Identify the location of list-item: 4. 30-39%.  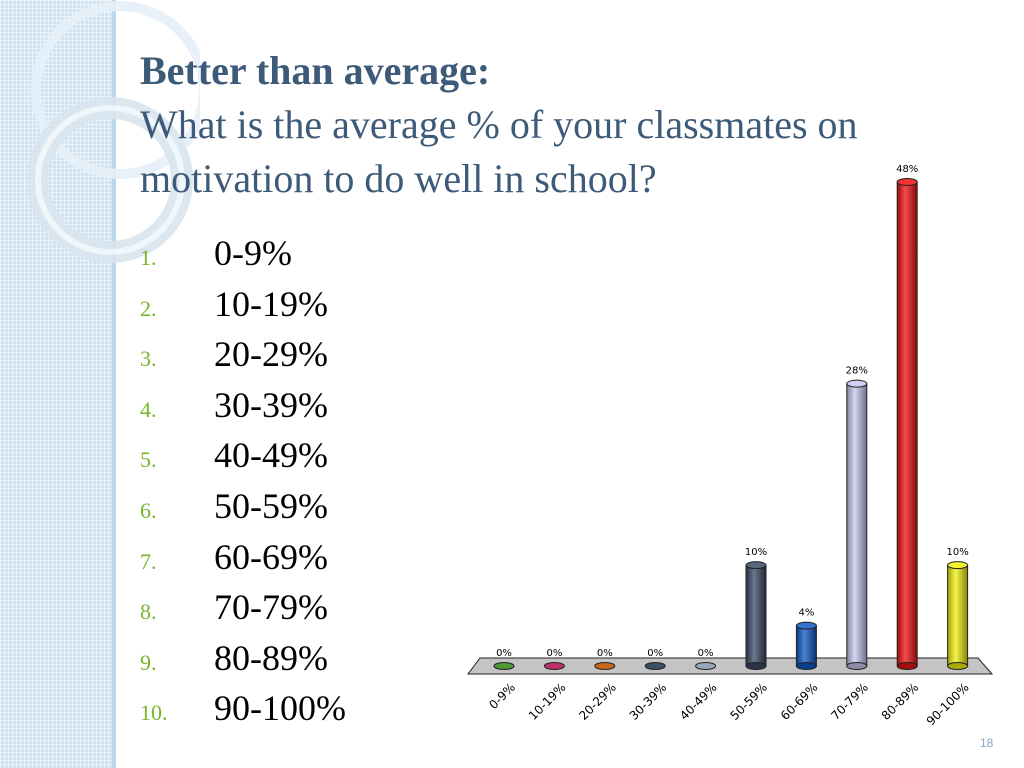
(243, 409).